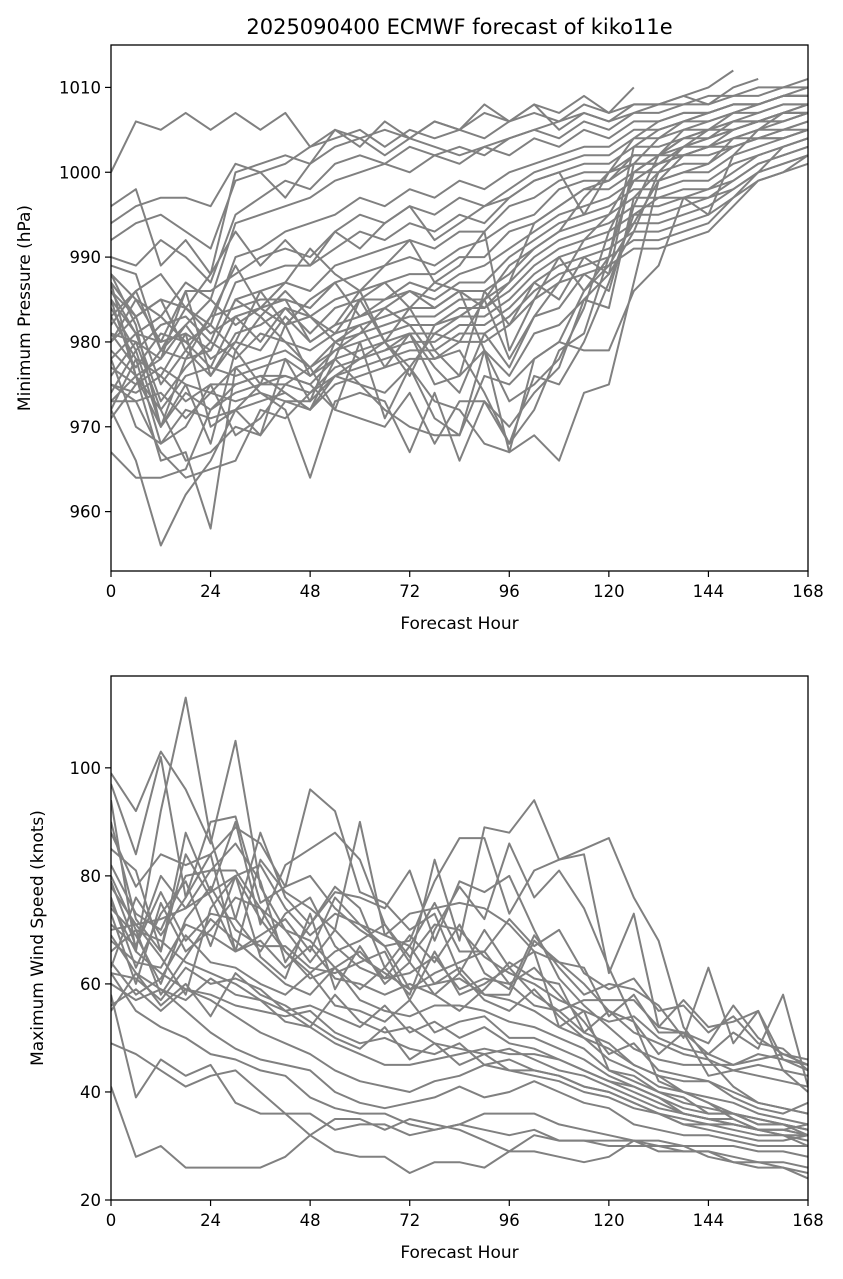 Image resolution: width=843 pixels, height=1279 pixels. Describe the element at coordinates (509, 1220) in the screenshot. I see `wind-x-tick-label: 96` at that location.